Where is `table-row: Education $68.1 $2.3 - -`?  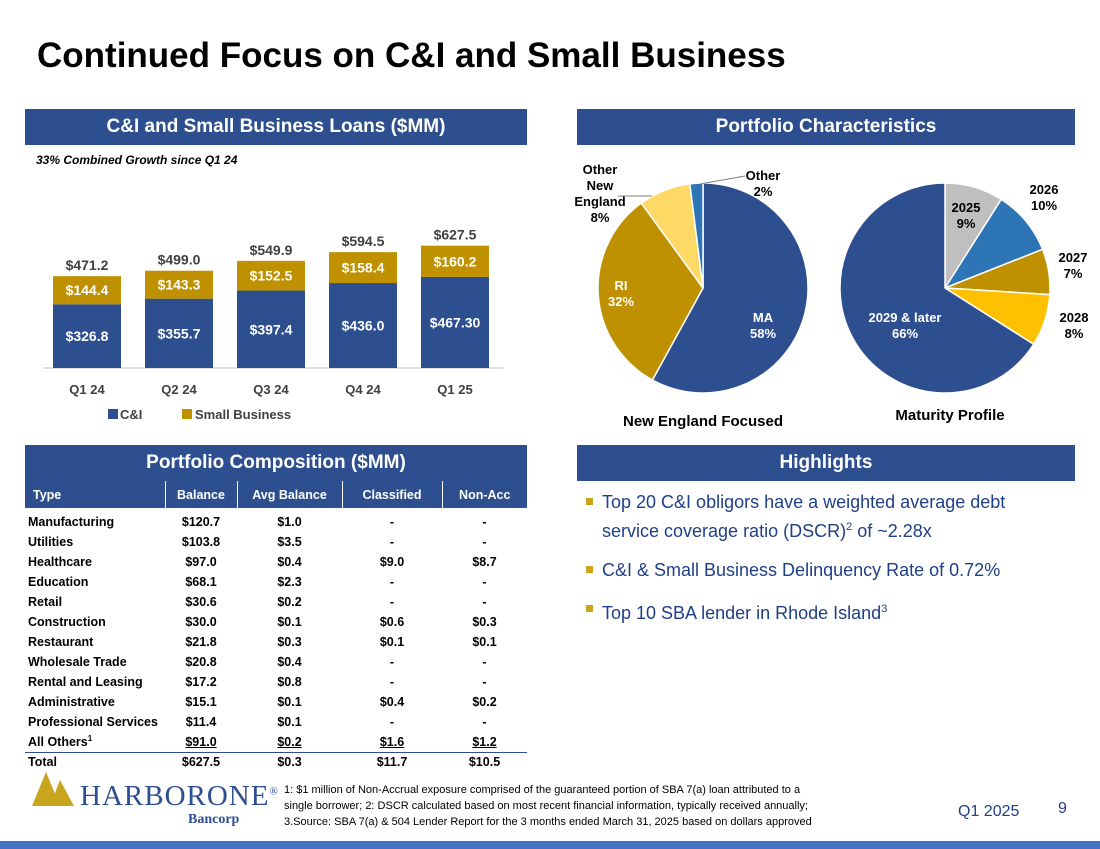 table-row: Education $68.1 $2.3 - - is located at coordinates (276, 582).